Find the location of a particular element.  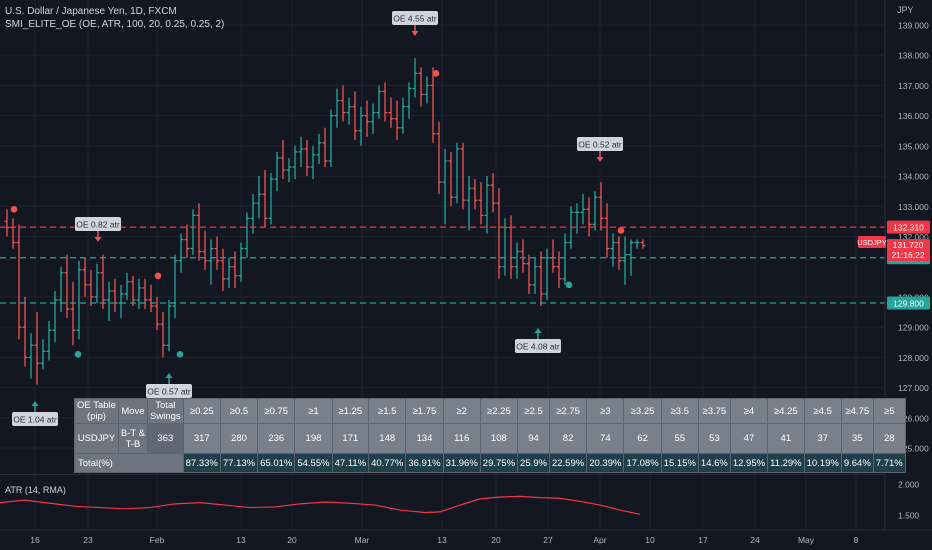

oe-annotation: OE 0.57 atr is located at coordinates (169, 385).